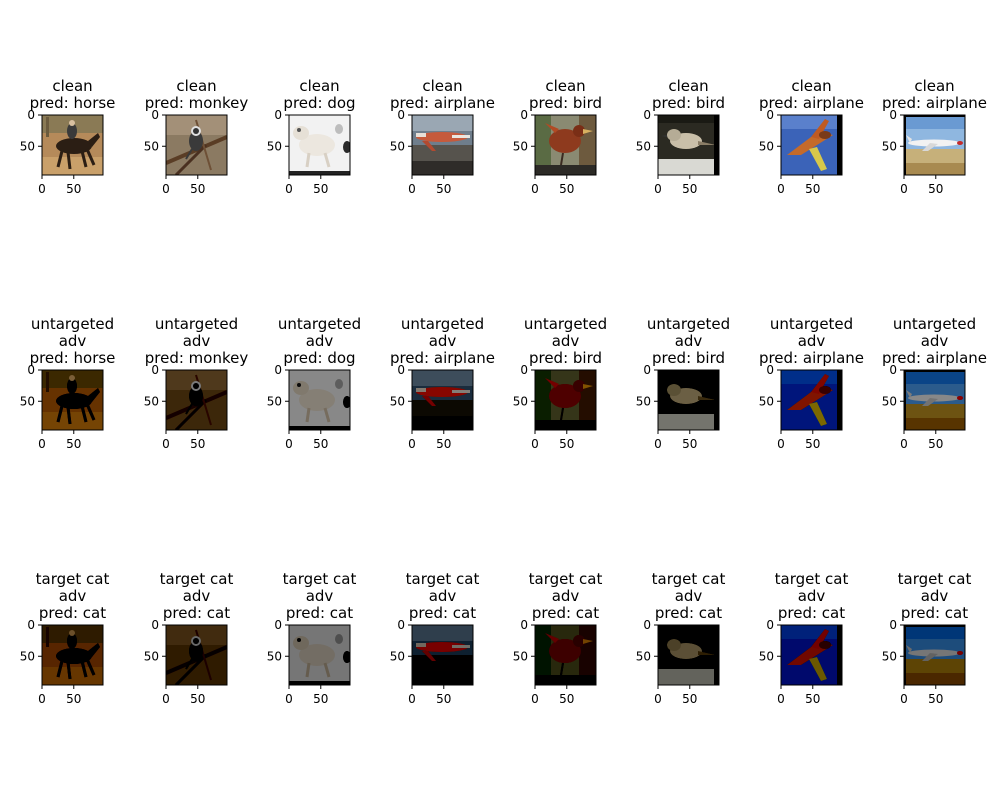  What do you see at coordinates (197, 358) in the screenshot?
I see `panel-title-line: pred: monkey` at bounding box center [197, 358].